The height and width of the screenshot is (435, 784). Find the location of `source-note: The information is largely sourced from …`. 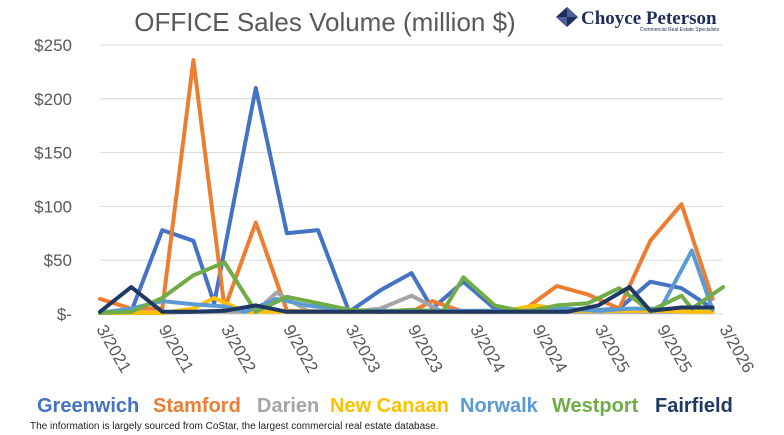

source-note: The information is largely sourced from … is located at coordinates (234, 426).